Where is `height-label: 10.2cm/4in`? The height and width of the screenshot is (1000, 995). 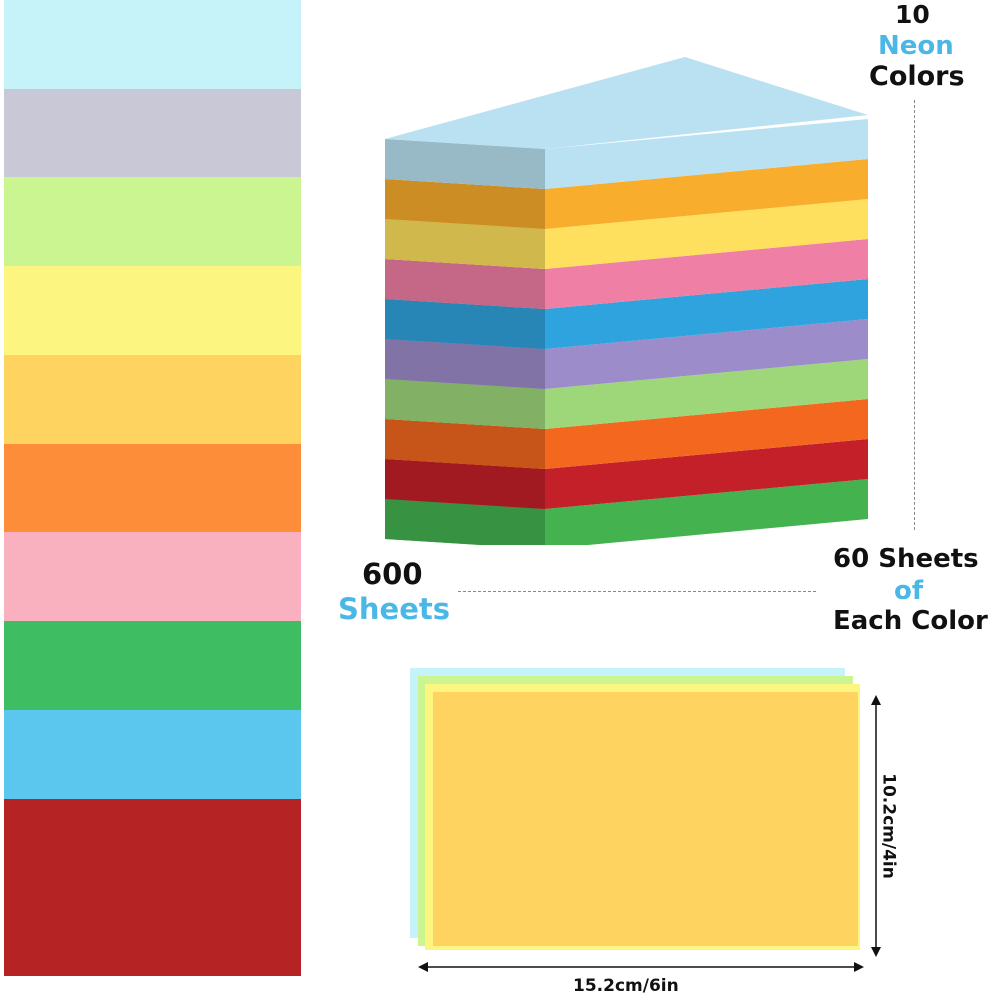 height-label: 10.2cm/4in is located at coordinates (888, 826).